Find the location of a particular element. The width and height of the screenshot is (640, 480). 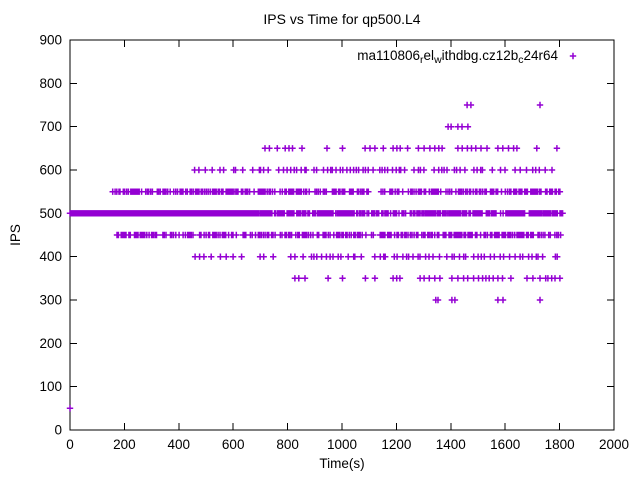

legend-entry-label: ma110806relwithdbg.cz12bc24r64 is located at coordinates (457, 57).